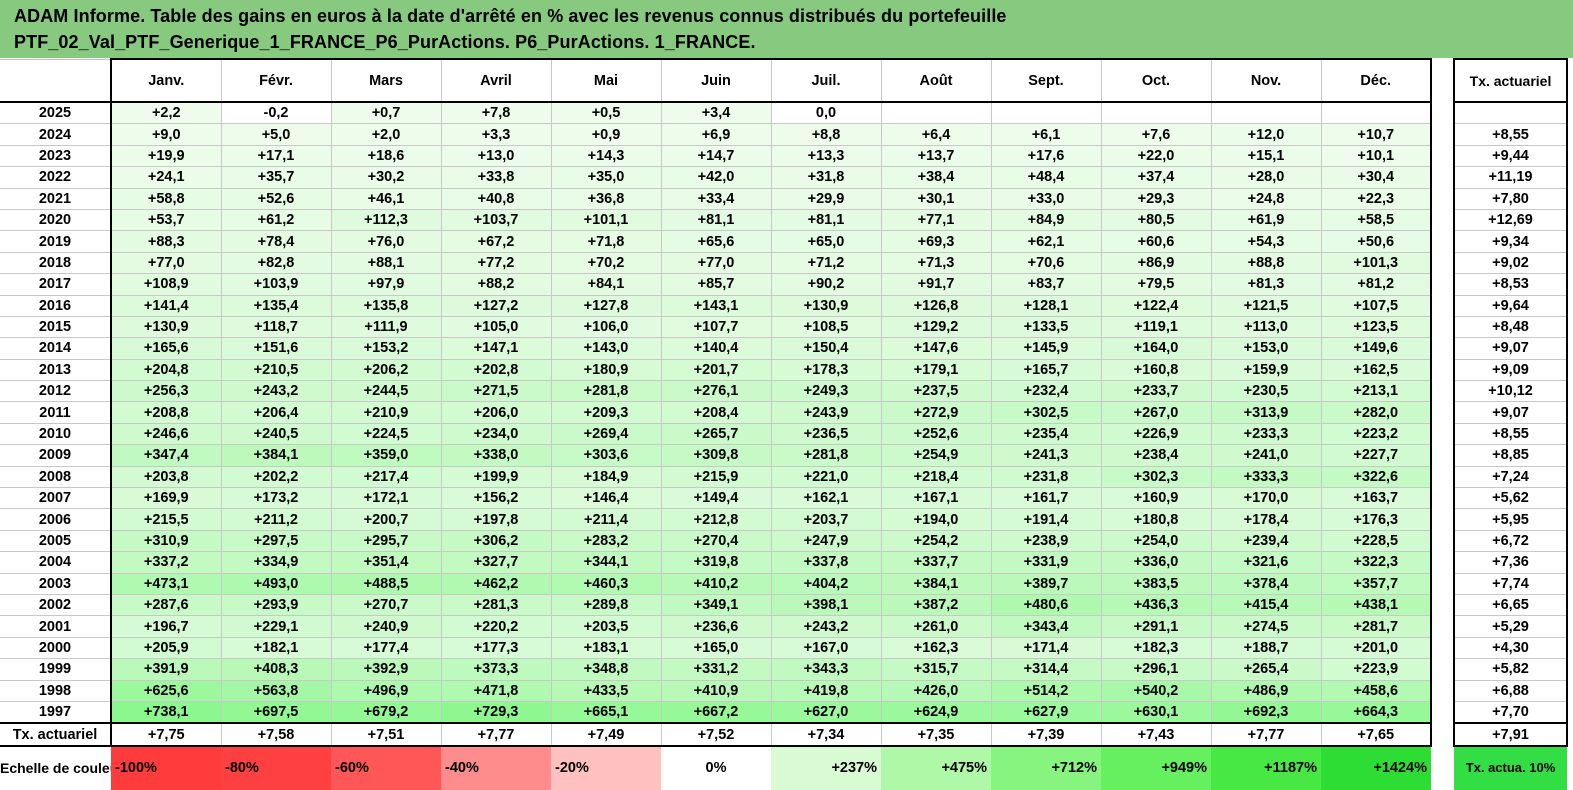 The image size is (1573, 790). Describe the element at coordinates (606, 263) in the screenshot. I see `gain-cell: +70,2` at that location.